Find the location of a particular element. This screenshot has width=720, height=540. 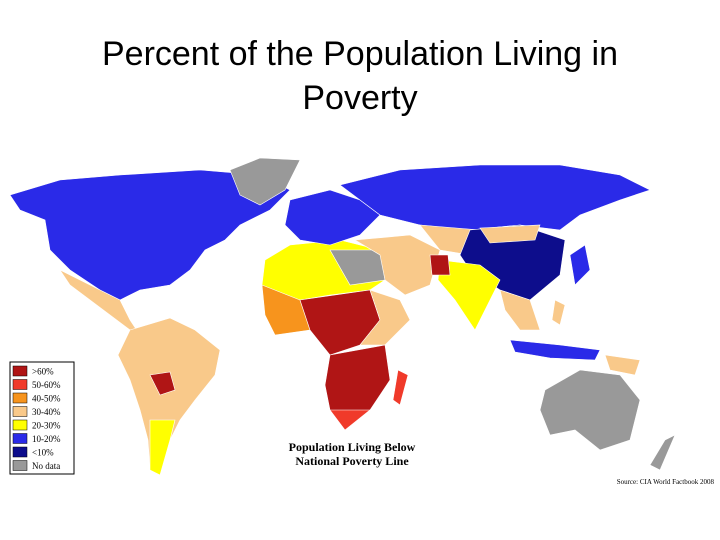

bolivia is located at coordinates (162, 383).